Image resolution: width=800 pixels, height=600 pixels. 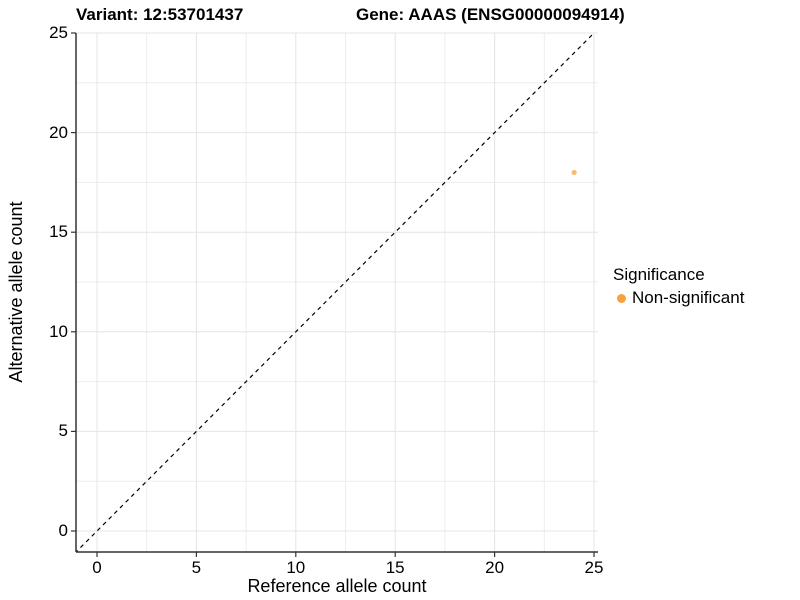 What do you see at coordinates (490, 14) in the screenshot?
I see `plot-title-gene: Gene: AAAS (ENSG00000094914)` at bounding box center [490, 14].